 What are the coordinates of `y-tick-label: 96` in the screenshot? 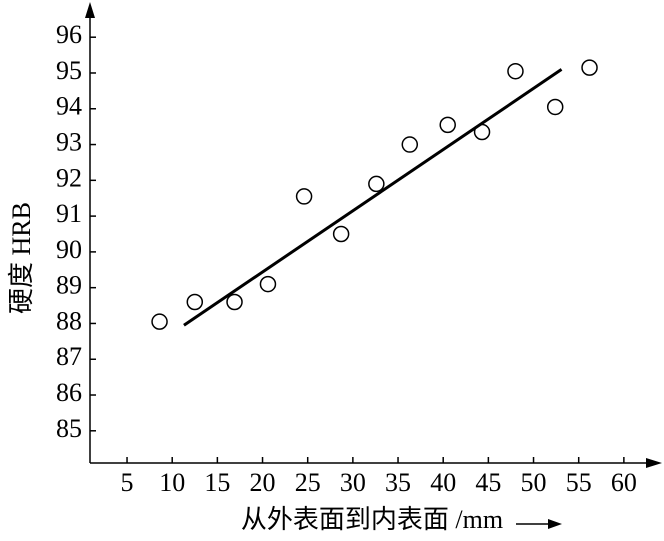 It's located at (69, 34).